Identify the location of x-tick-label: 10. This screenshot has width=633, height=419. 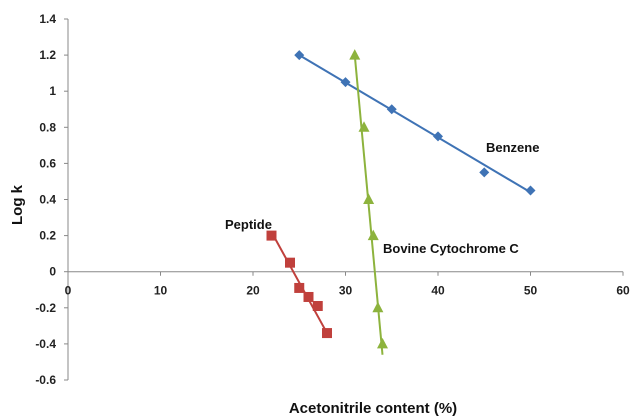
(161, 291).